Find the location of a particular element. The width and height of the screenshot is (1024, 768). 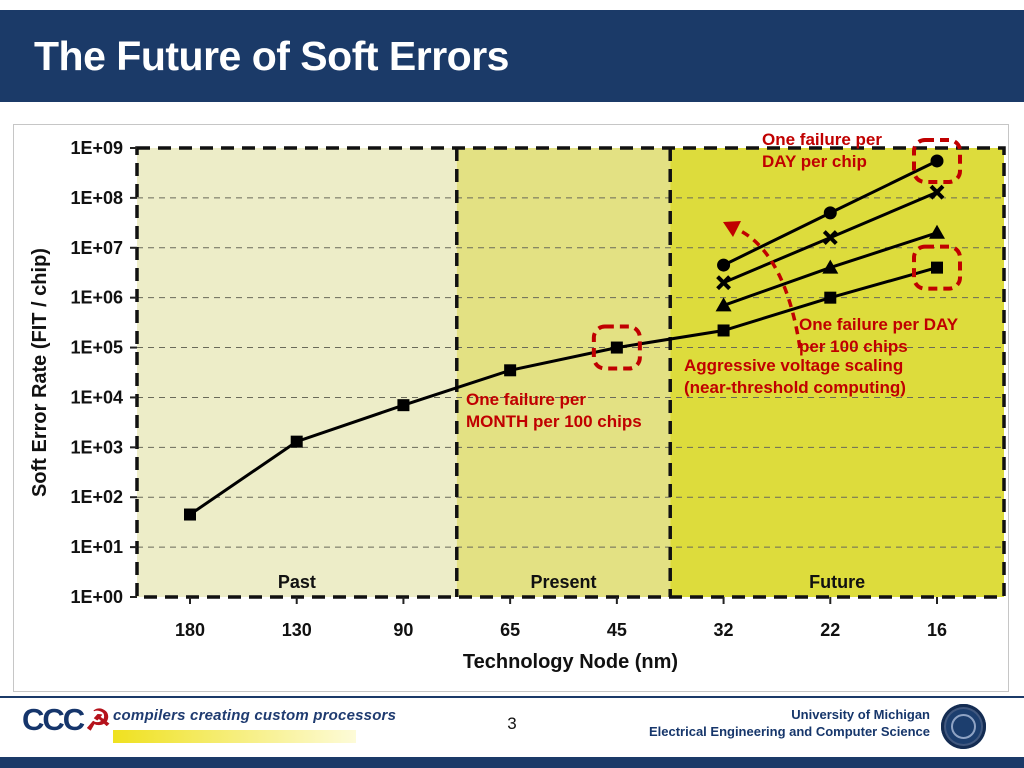

umich-seal is located at coordinates (963, 726).